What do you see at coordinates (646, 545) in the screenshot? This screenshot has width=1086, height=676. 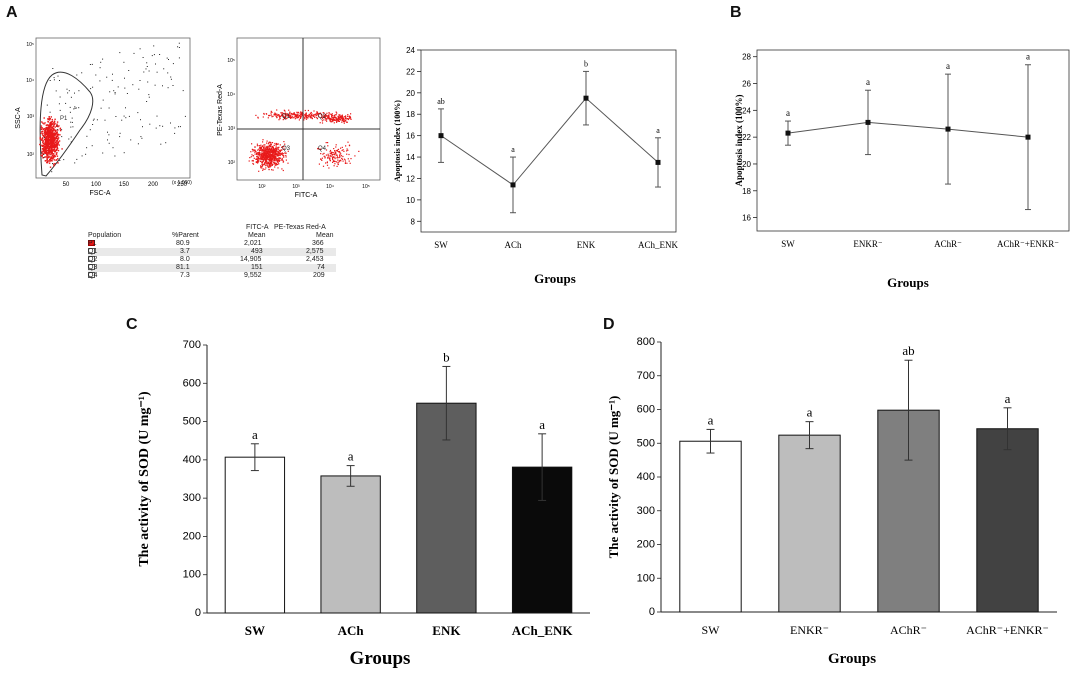 I see `y-tick-label: 200` at bounding box center [646, 545].